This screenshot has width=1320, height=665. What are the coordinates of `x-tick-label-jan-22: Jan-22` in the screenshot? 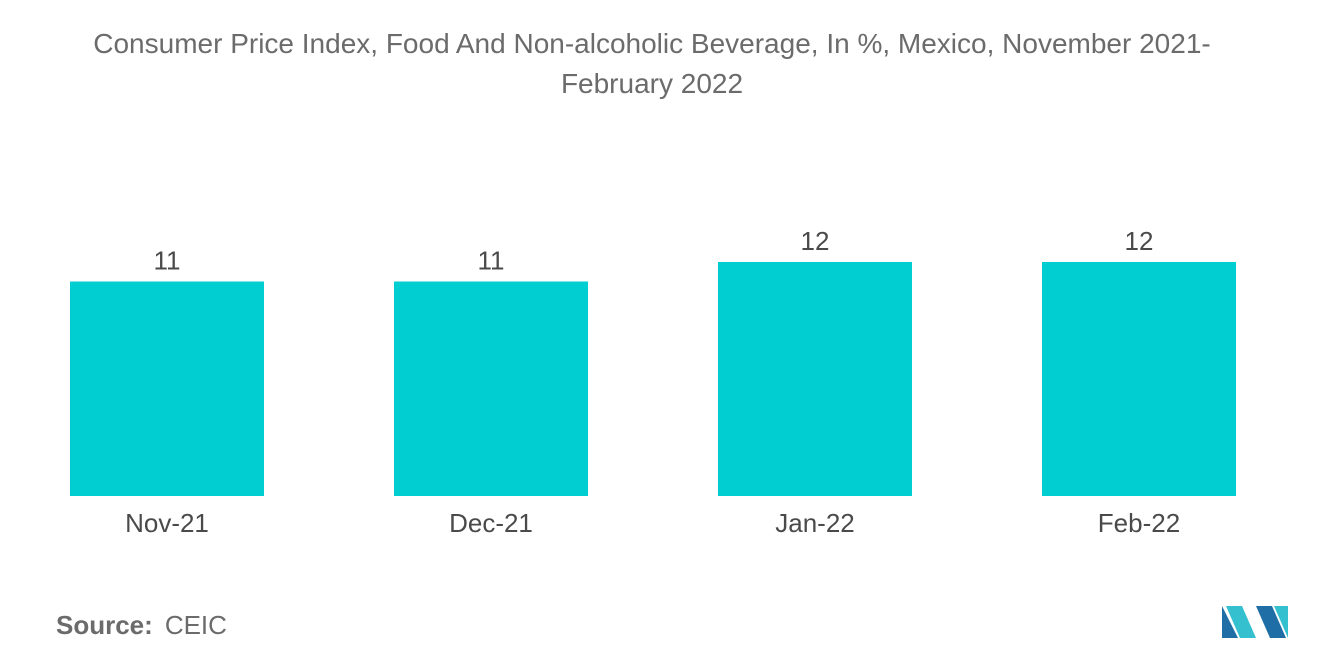 It's located at (815, 523).